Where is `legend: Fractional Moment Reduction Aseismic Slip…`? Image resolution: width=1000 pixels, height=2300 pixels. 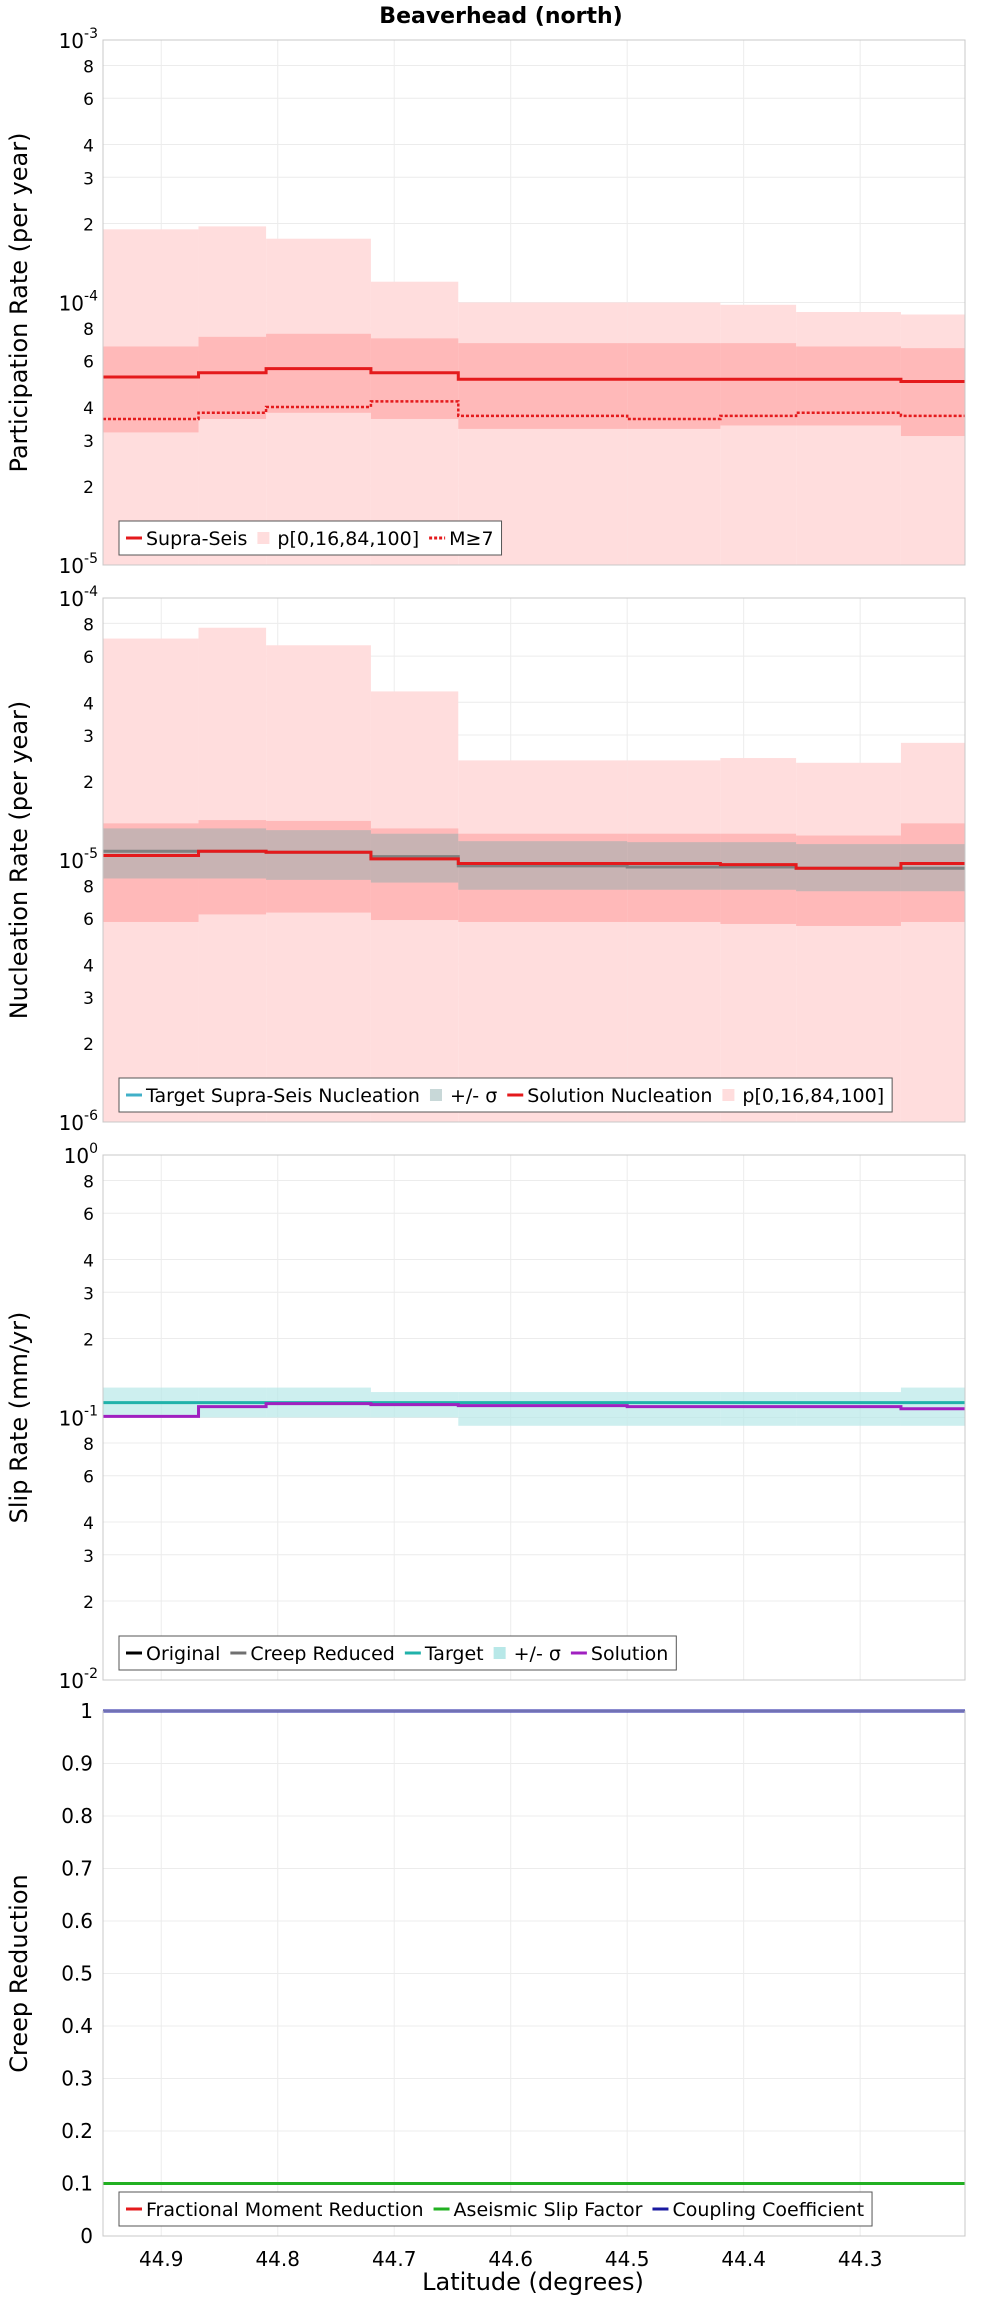
legend: Fractional Moment Reduction Aseismic Slip… is located at coordinates (495, 2209).